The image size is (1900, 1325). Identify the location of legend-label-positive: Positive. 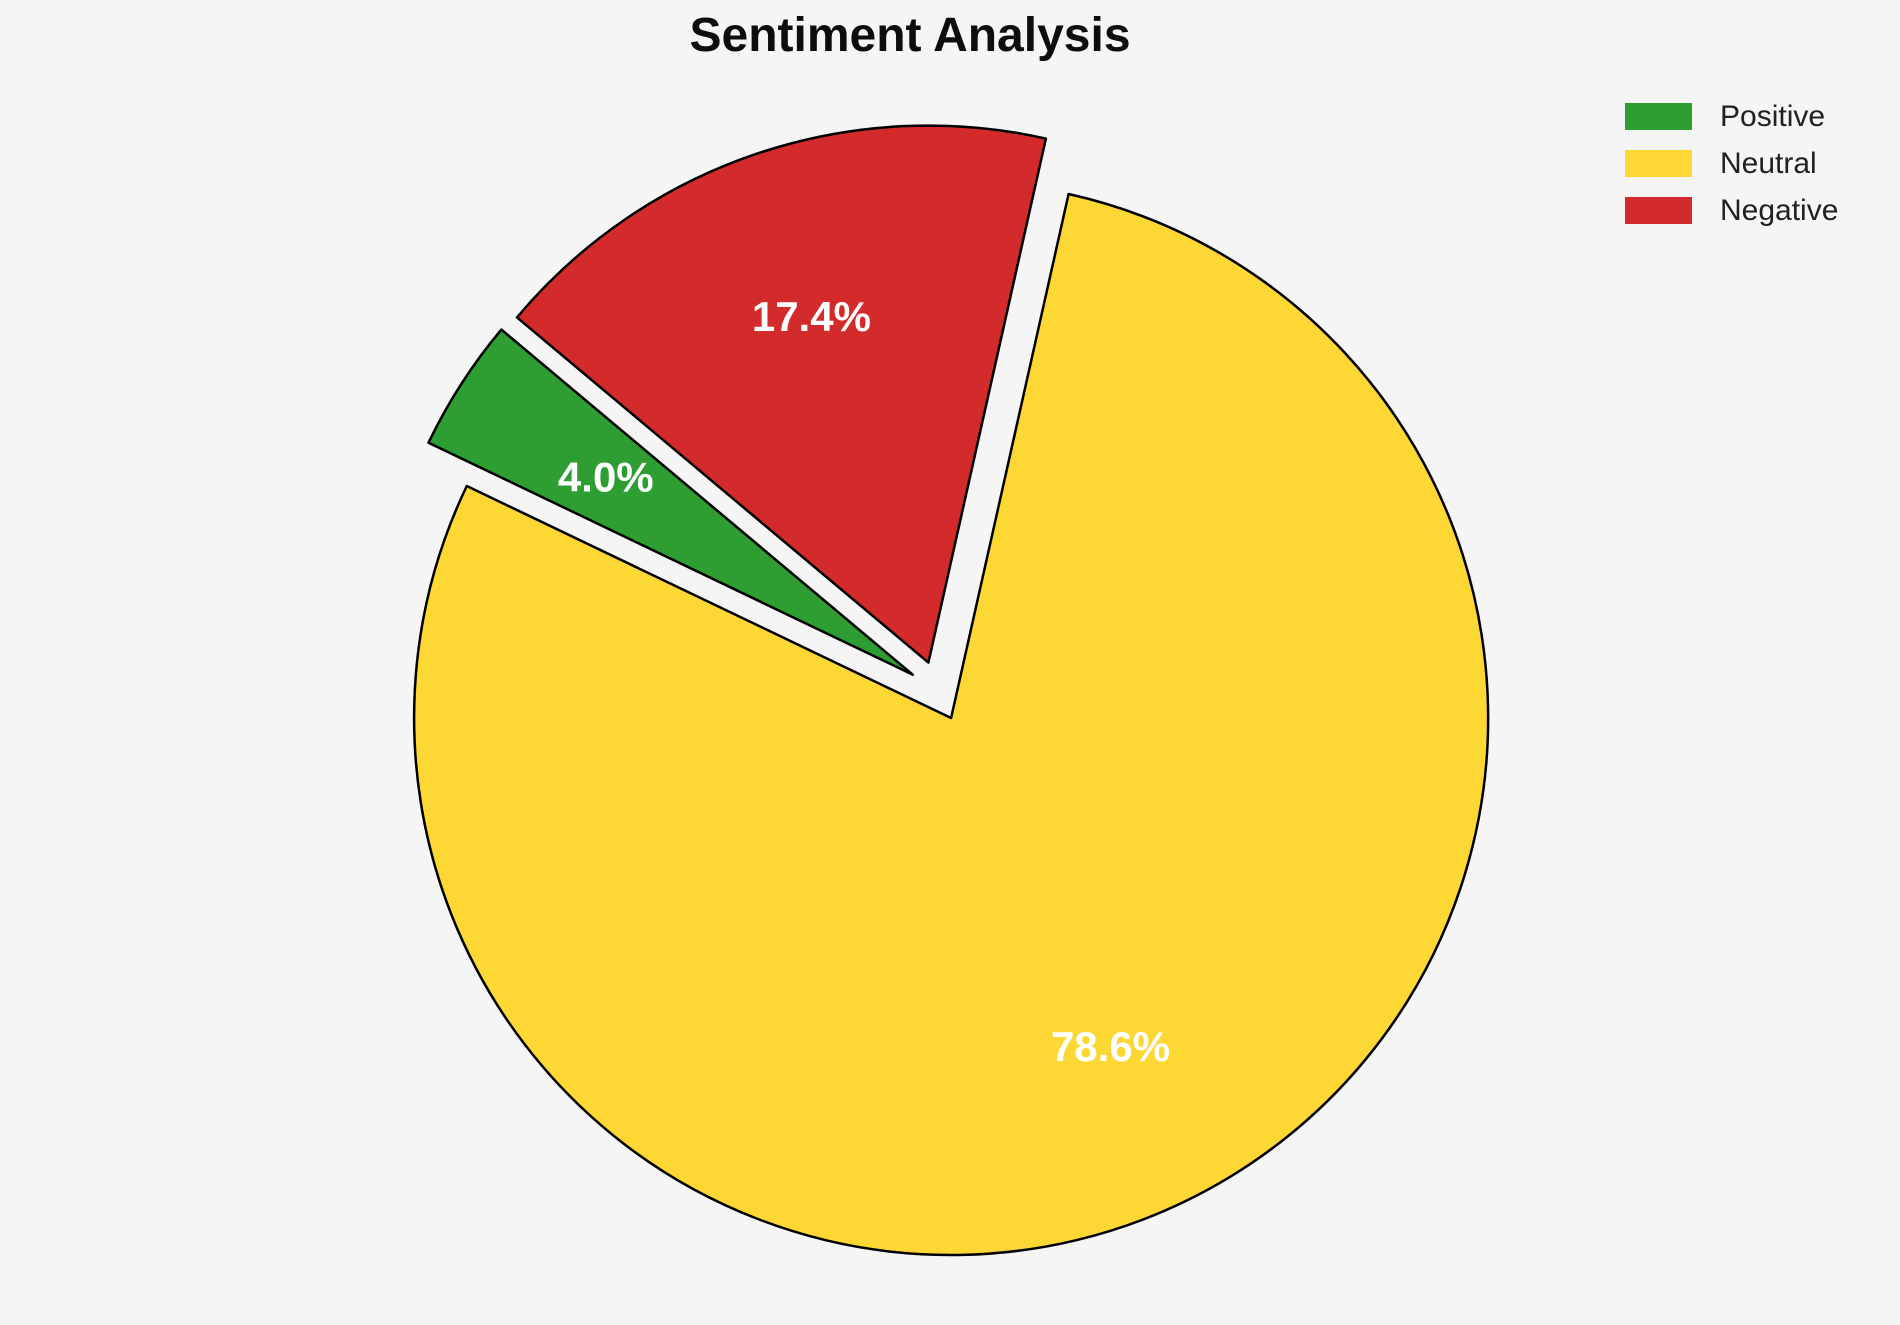
(1773, 116).